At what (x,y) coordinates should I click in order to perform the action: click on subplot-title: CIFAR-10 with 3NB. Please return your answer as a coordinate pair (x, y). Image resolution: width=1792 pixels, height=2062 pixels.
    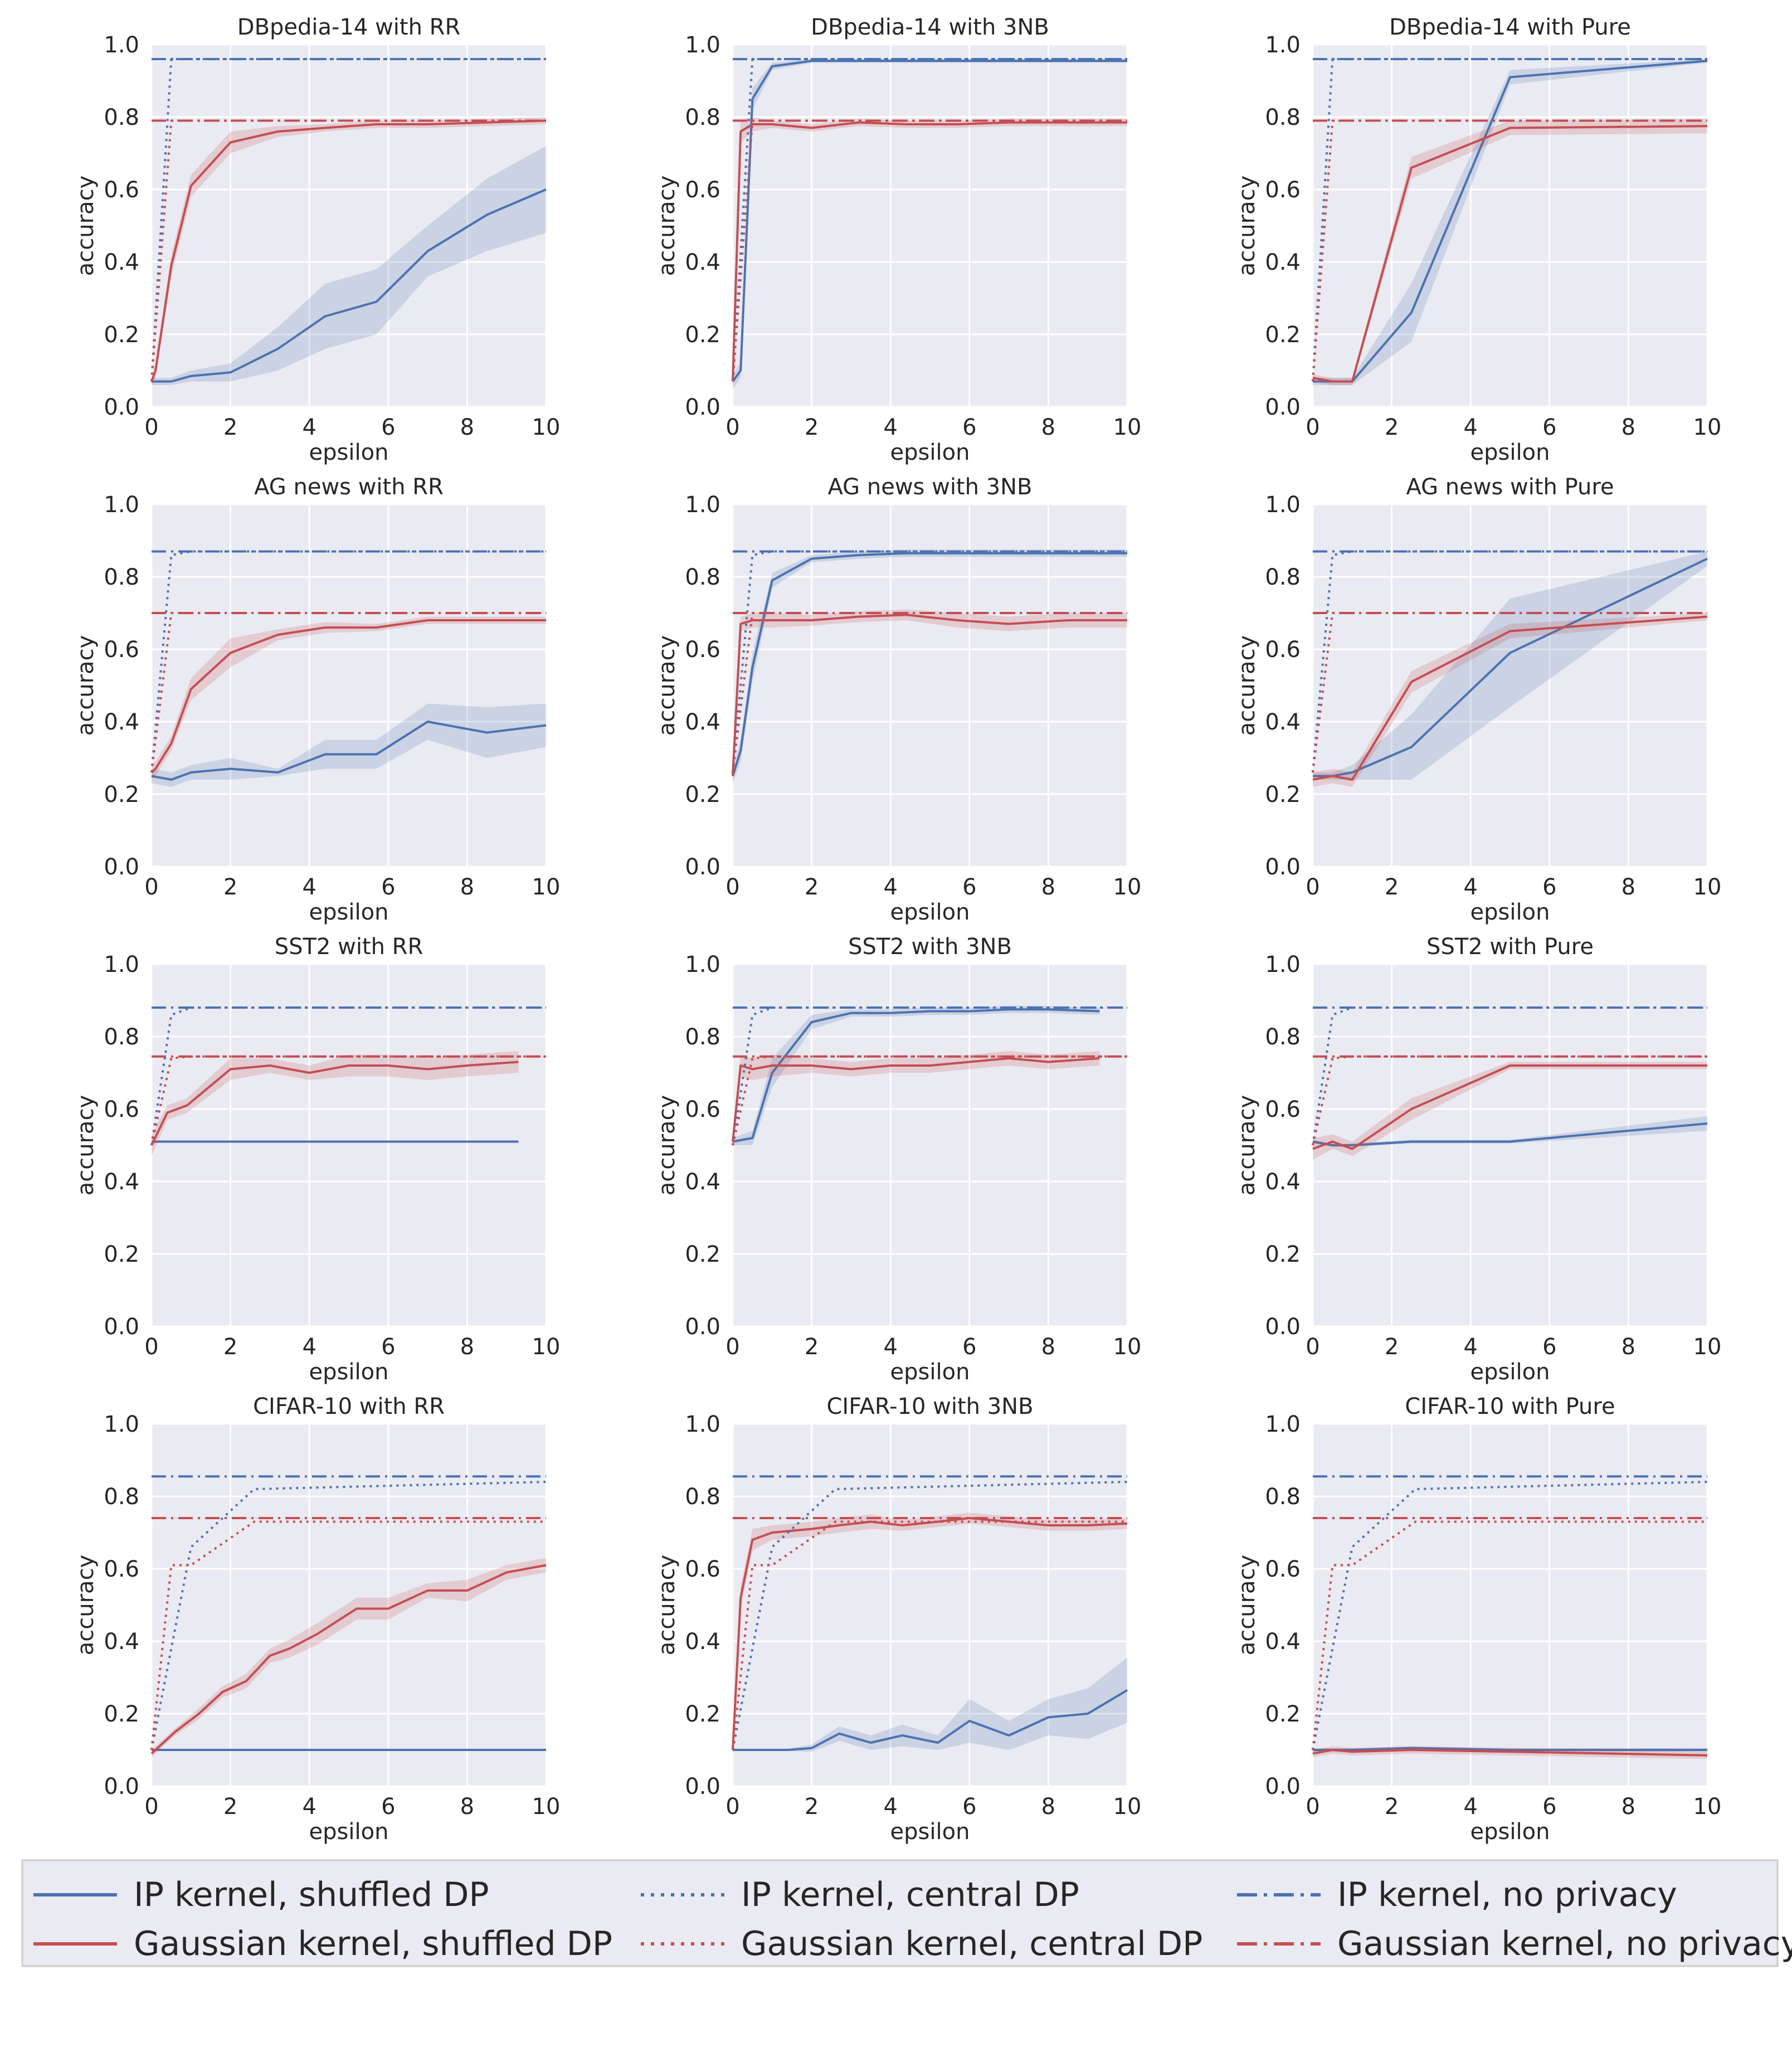
    Looking at the image, I should click on (930, 1406).